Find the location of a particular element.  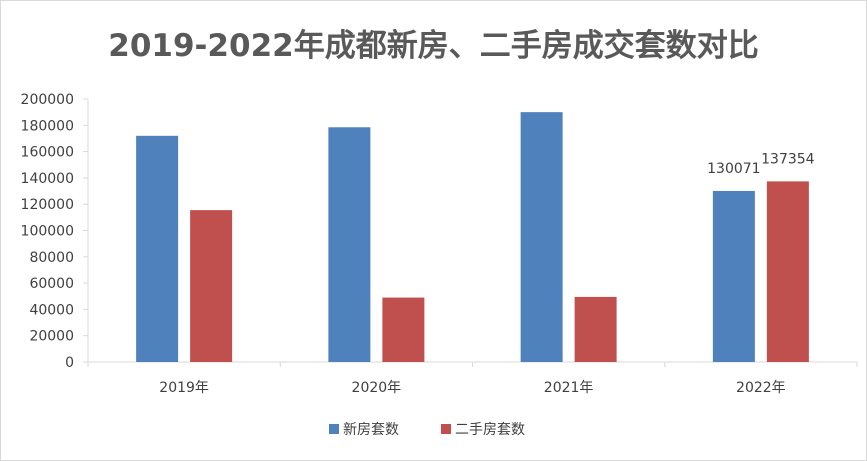

y-tick-label: 0 is located at coordinates (69, 363).